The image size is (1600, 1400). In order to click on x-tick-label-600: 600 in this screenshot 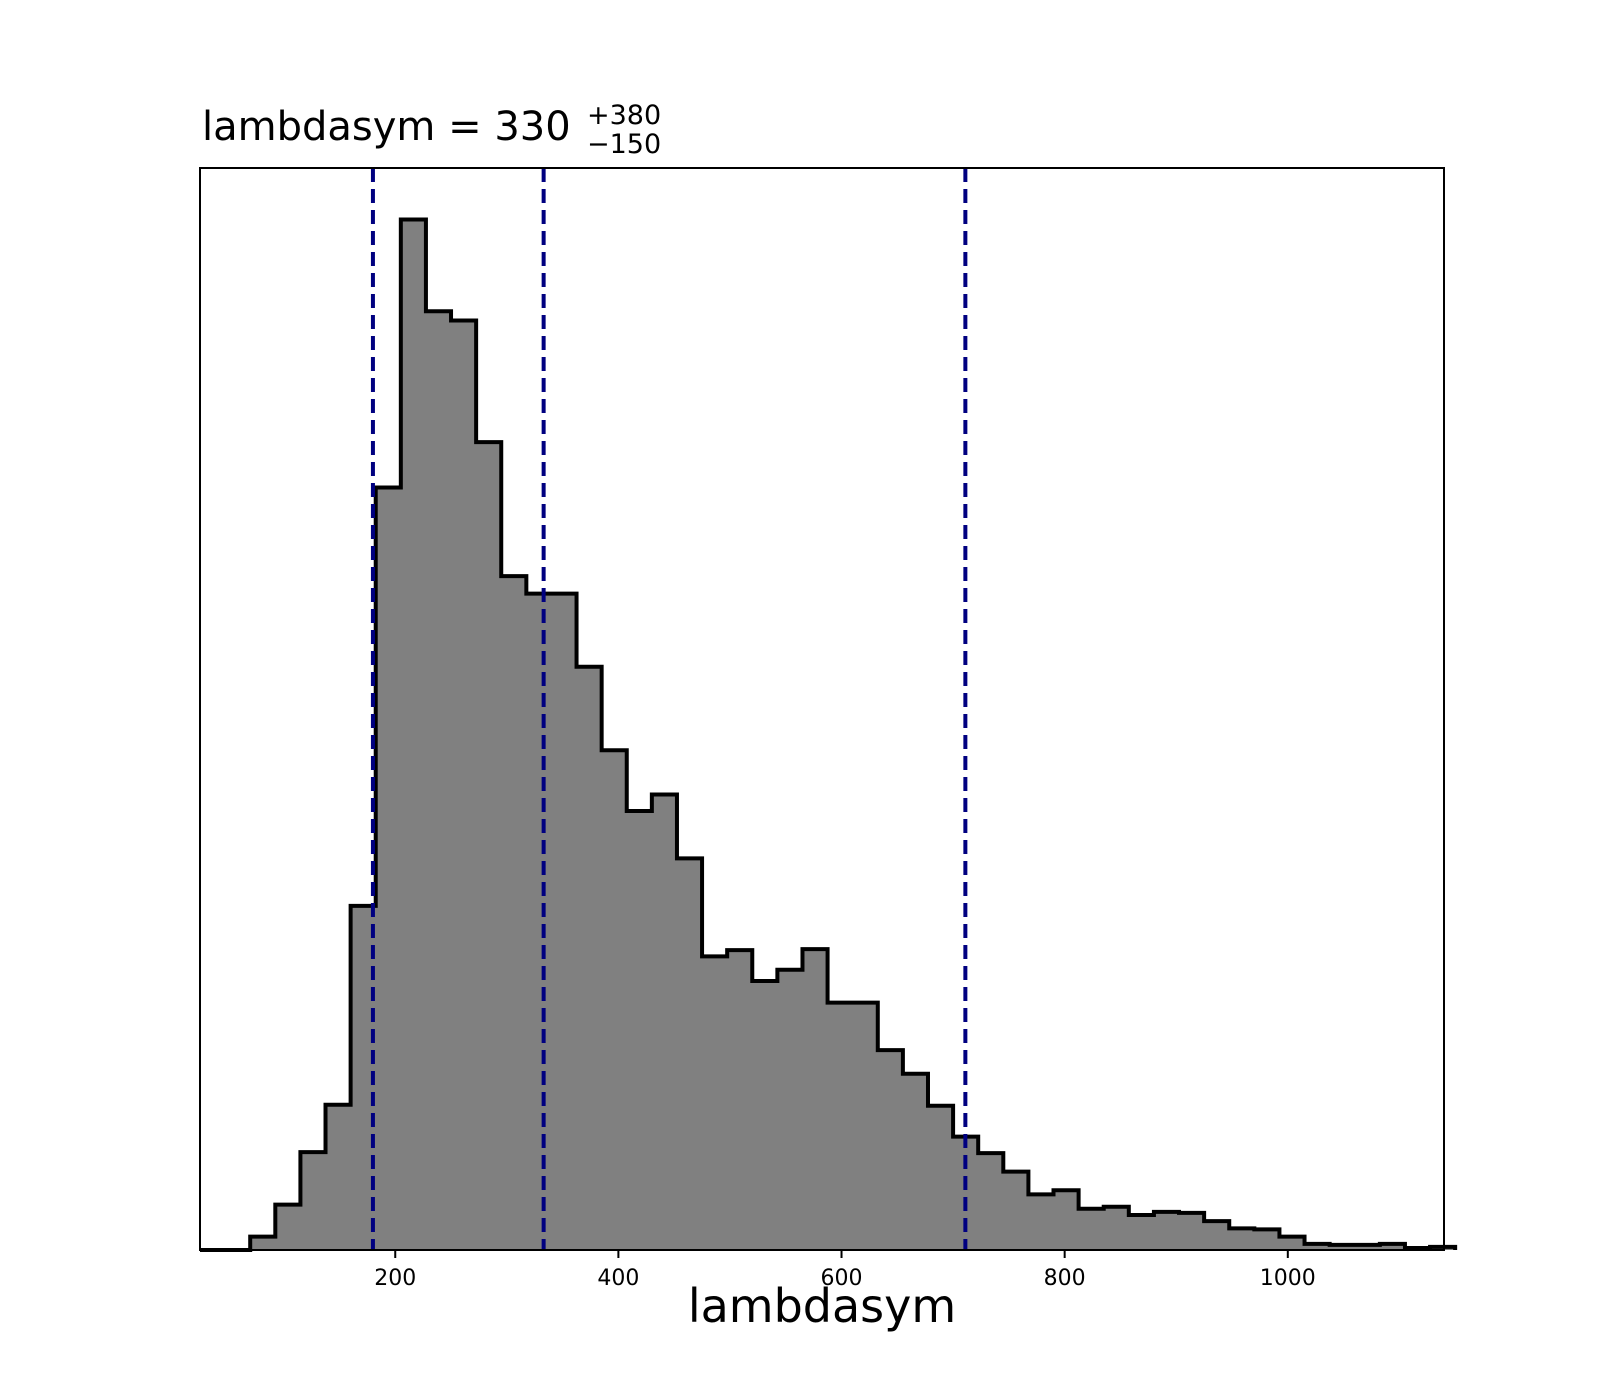, I will do `click(842, 1278)`.